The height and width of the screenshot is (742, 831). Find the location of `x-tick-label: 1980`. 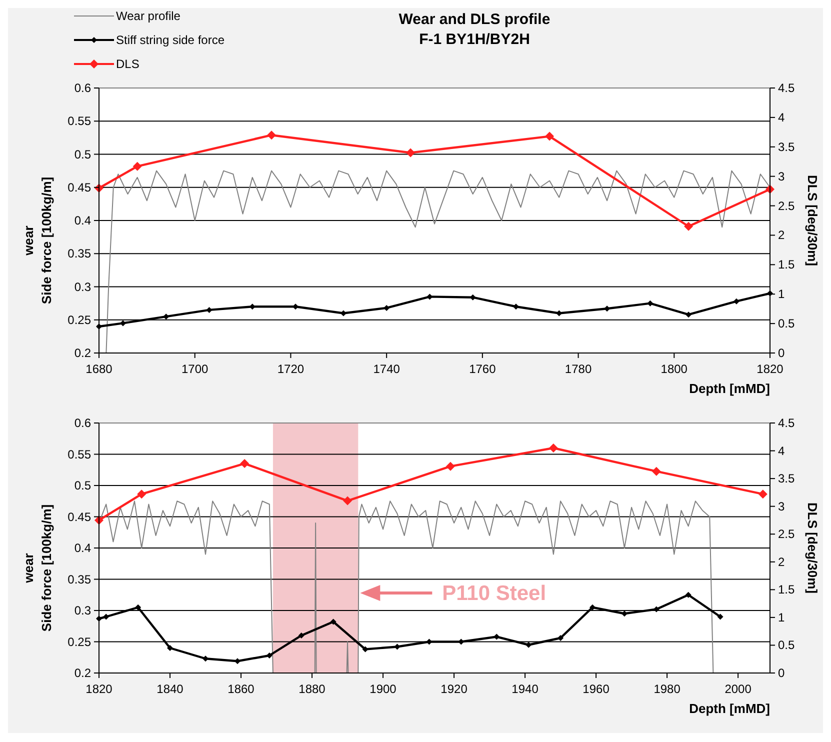

x-tick-label: 1980 is located at coordinates (667, 689).